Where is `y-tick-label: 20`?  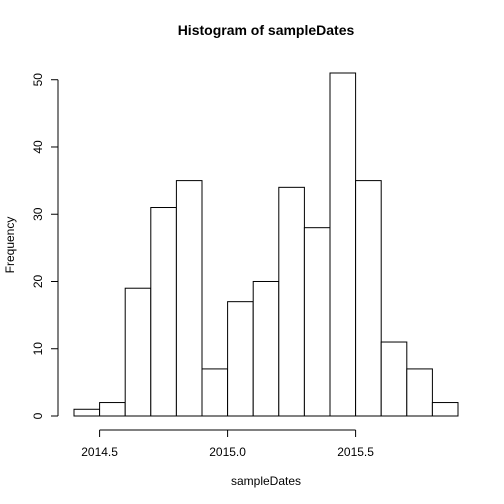
y-tick-label: 20 is located at coordinates (38, 281).